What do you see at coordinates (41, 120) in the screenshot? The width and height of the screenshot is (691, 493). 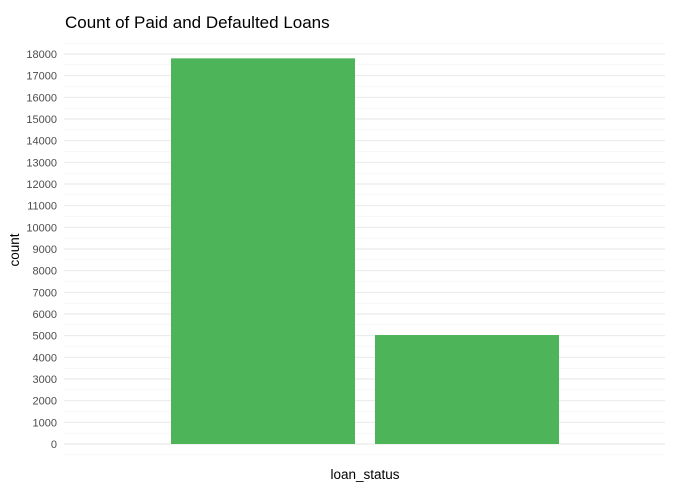 I see `y-tick-label: 15000` at bounding box center [41, 120].